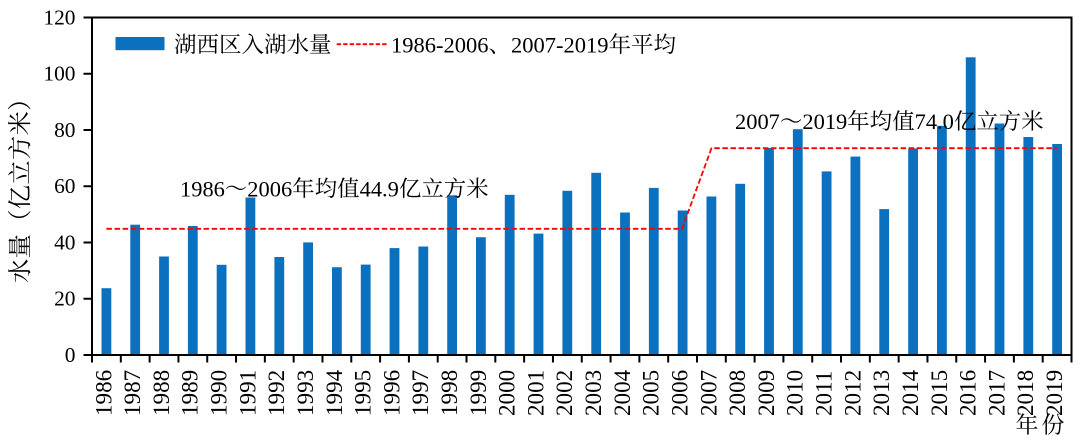 The height and width of the screenshot is (444, 1080). Describe the element at coordinates (363, 393) in the screenshot. I see `svg-text: 1995` at that location.